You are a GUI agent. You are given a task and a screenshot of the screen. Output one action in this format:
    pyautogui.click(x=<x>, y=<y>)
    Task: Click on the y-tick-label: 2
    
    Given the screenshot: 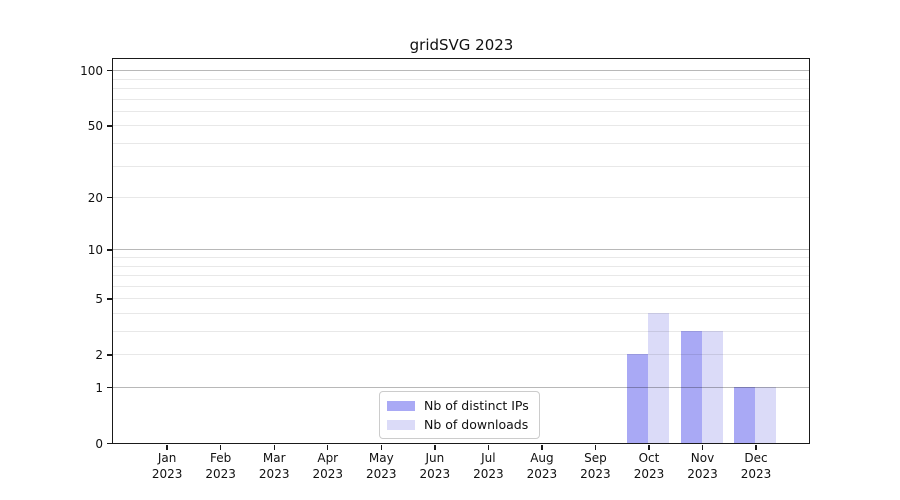 What is the action you would take?
    pyautogui.click(x=99, y=354)
    